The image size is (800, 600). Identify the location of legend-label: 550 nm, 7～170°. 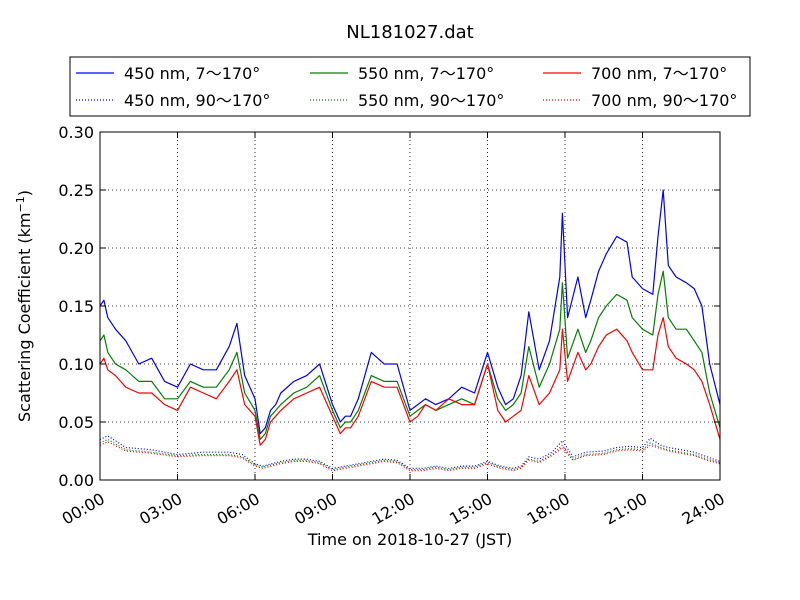
(426, 73).